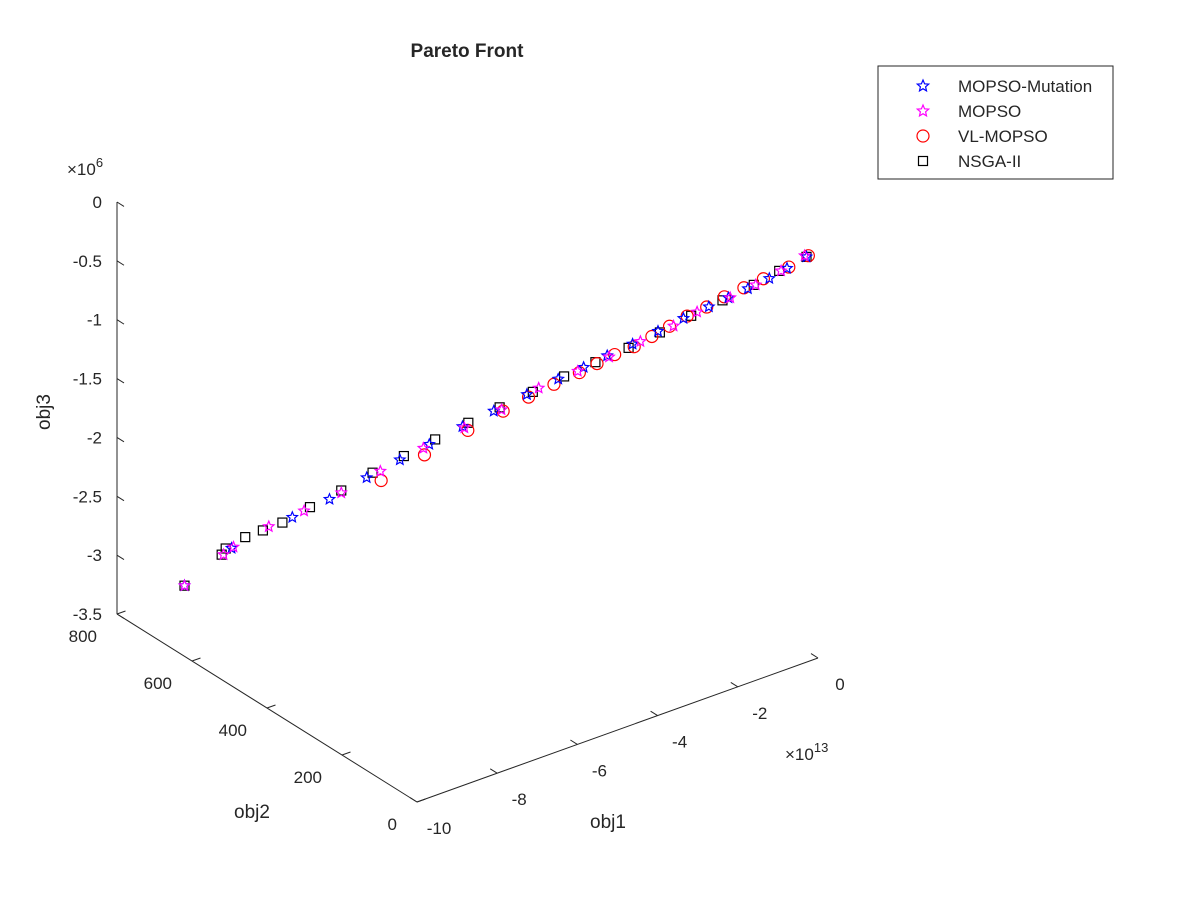 The width and height of the screenshot is (1200, 900). I want to click on y-tick-label: 400, so click(233, 730).